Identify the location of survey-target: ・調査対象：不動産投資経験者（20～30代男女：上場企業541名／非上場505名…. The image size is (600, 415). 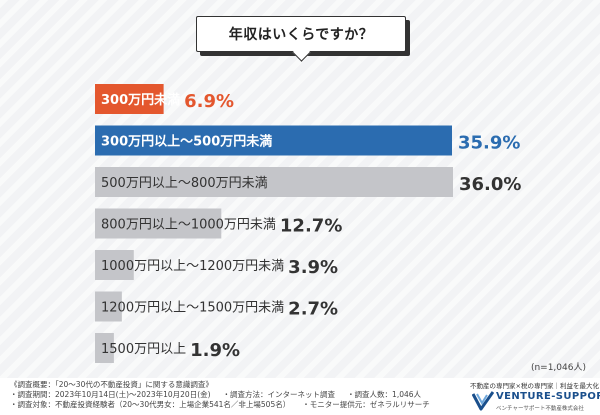
(150, 404).